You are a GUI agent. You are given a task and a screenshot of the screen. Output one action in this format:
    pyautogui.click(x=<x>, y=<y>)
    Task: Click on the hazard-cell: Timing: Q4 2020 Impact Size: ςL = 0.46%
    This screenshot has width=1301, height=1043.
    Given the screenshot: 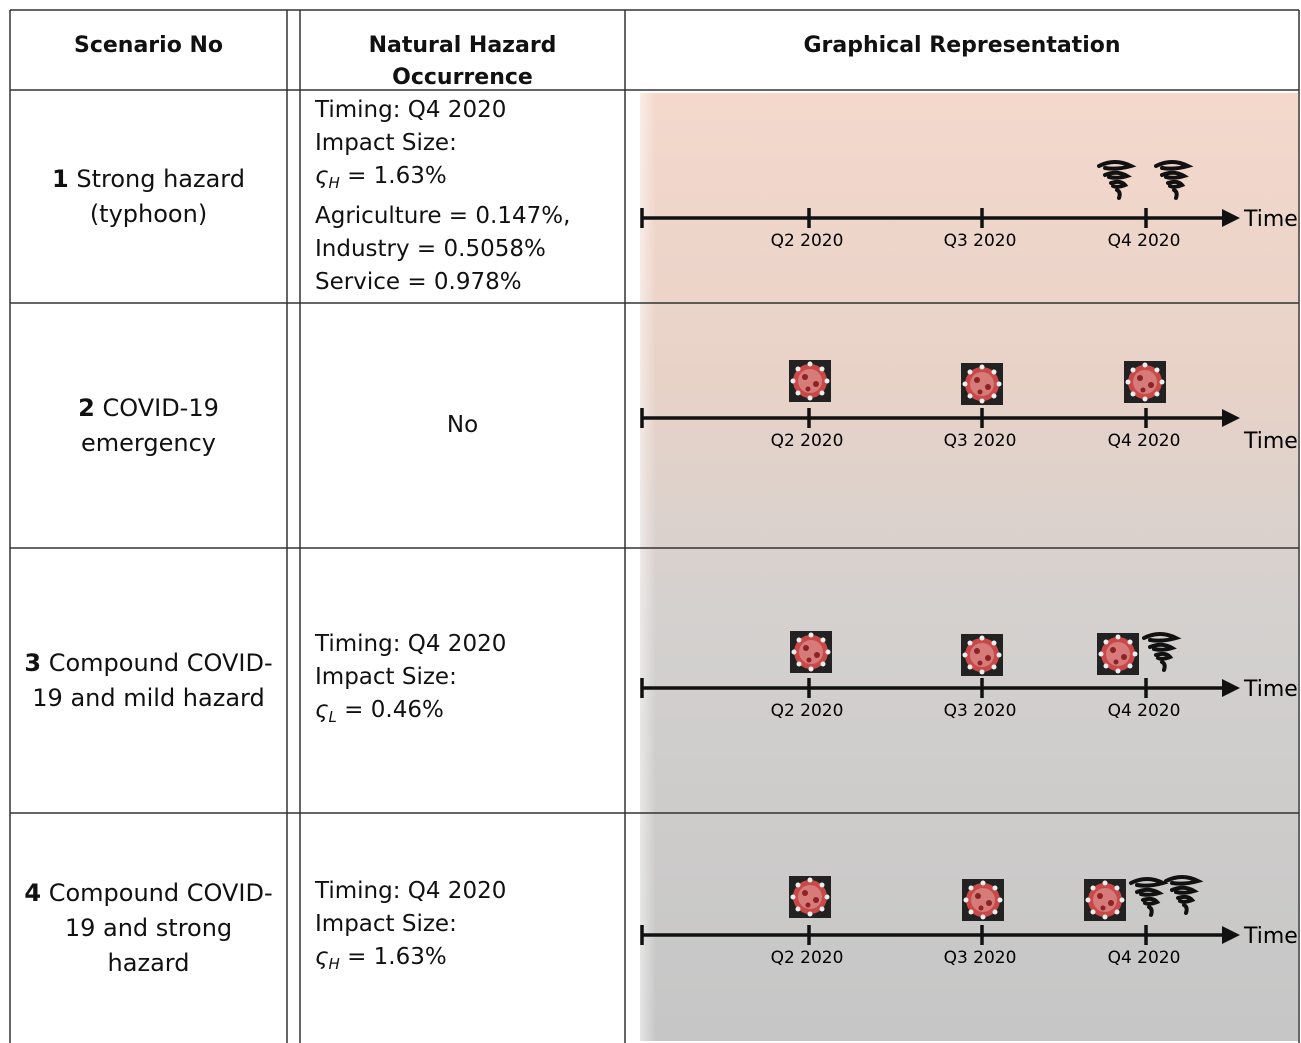 What is the action you would take?
    pyautogui.click(x=462, y=680)
    